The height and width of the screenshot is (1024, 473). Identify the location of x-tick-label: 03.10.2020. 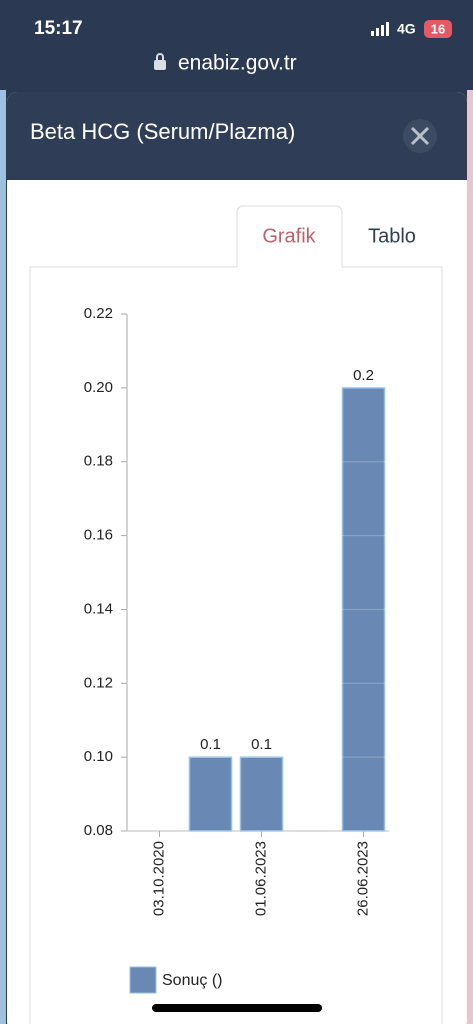
(158, 878).